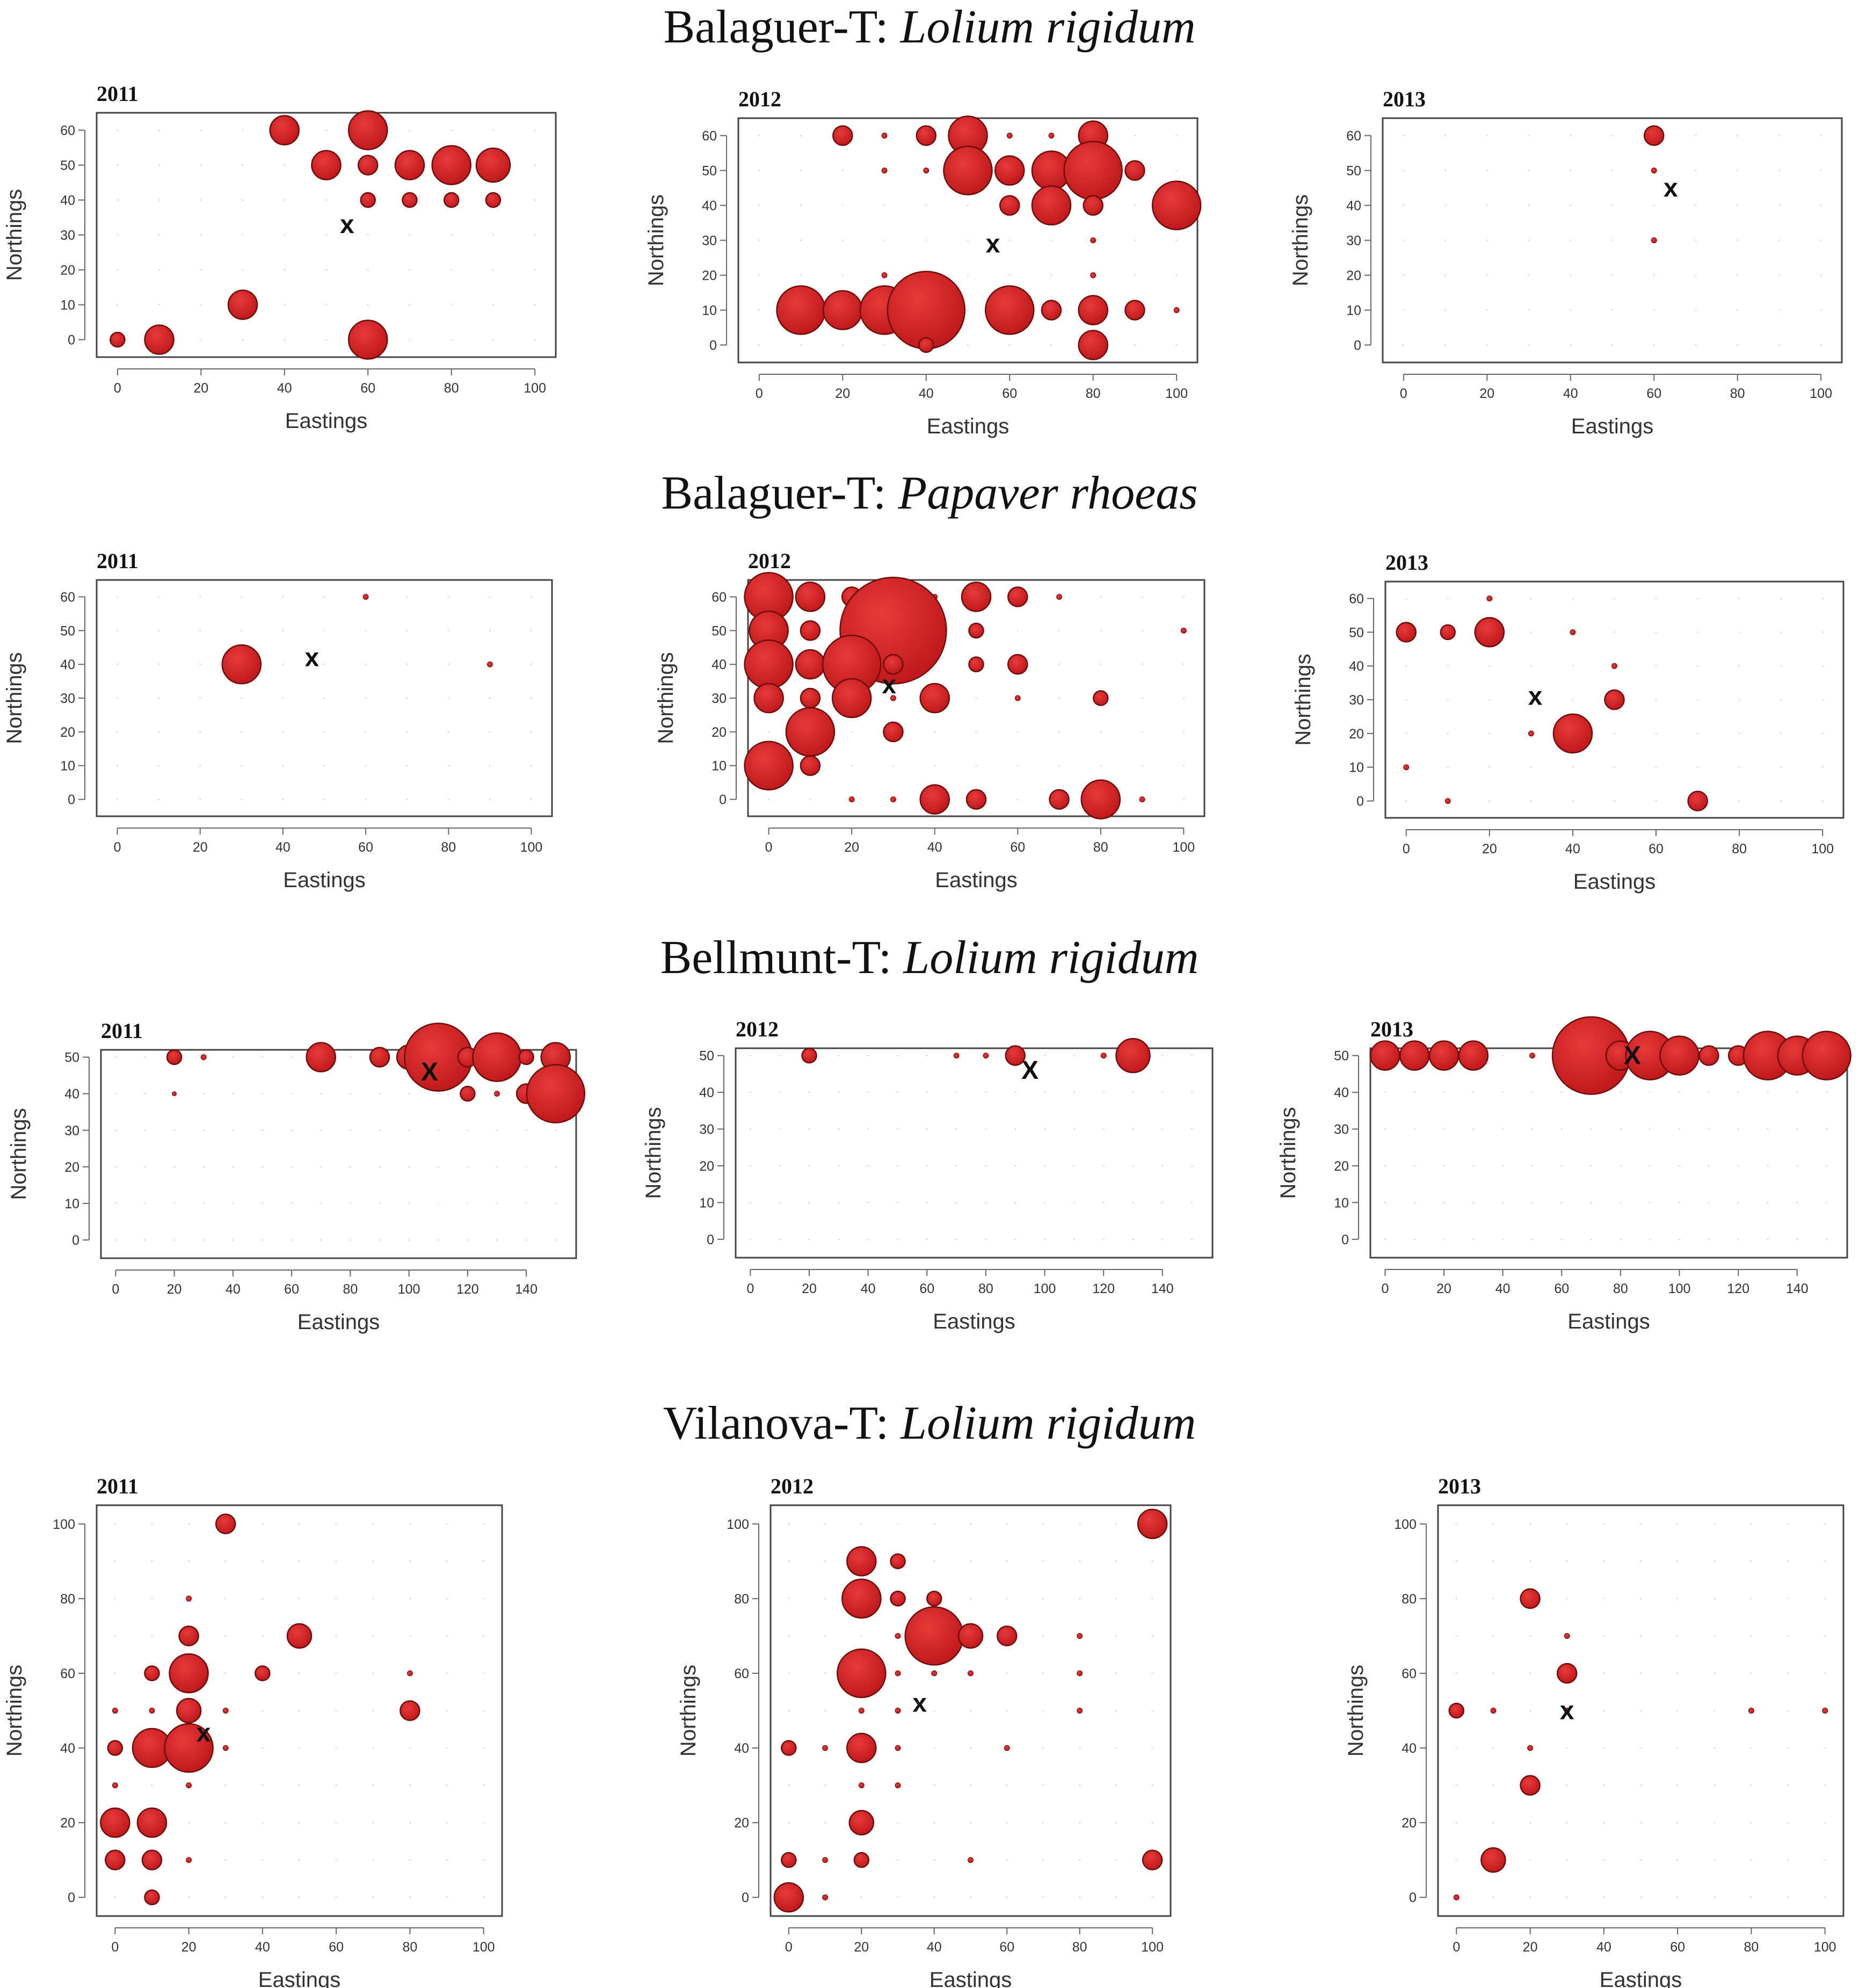 Image resolution: width=1859 pixels, height=1988 pixels. What do you see at coordinates (1356, 1711) in the screenshot?
I see `y-axis-label: Northings` at bounding box center [1356, 1711].